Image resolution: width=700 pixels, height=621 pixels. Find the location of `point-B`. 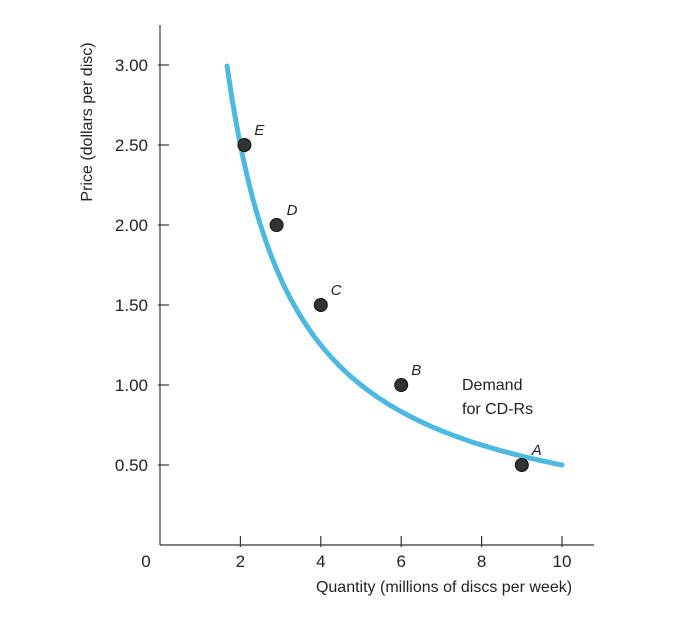

point-B is located at coordinates (401, 385).